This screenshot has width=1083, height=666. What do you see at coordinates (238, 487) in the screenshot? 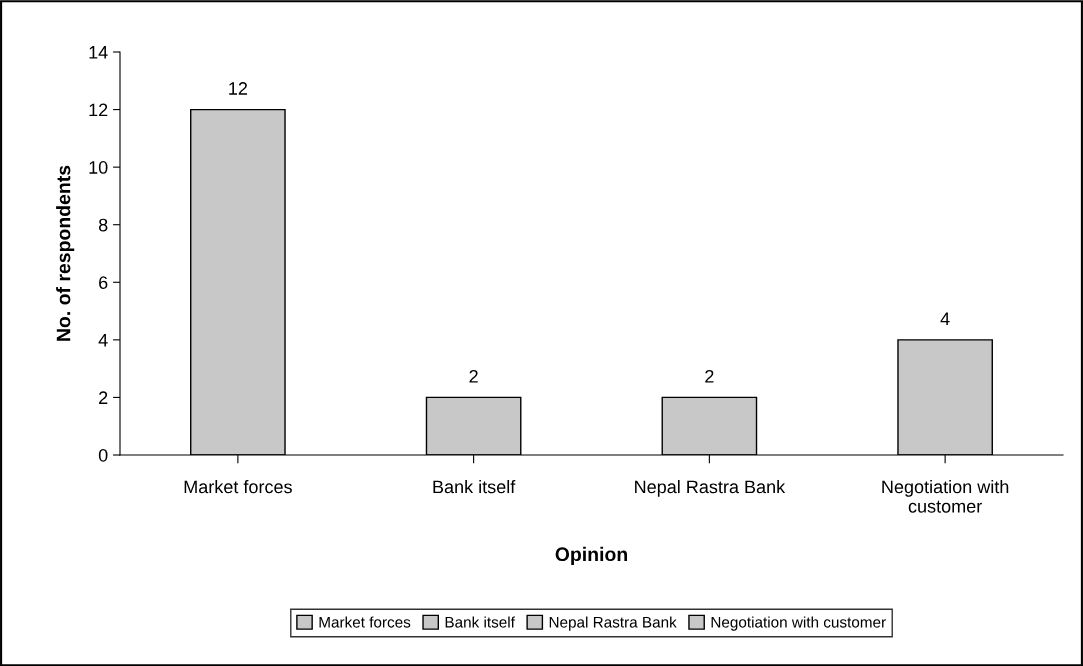
I see `x-tick-label: Market forces` at bounding box center [238, 487].